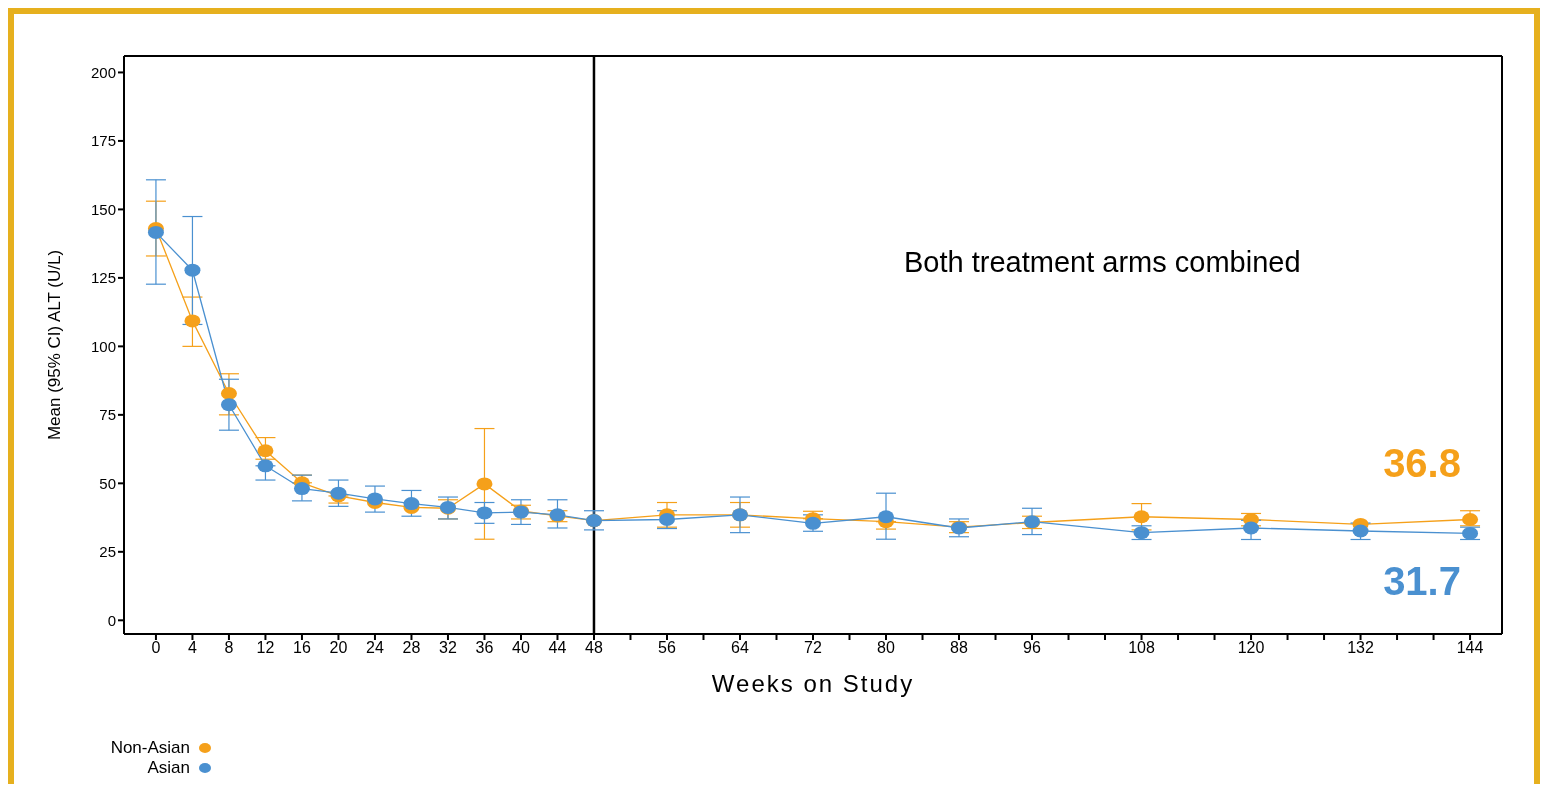  Describe the element at coordinates (1251, 648) in the screenshot. I see `x-tick-label: 120` at that location.